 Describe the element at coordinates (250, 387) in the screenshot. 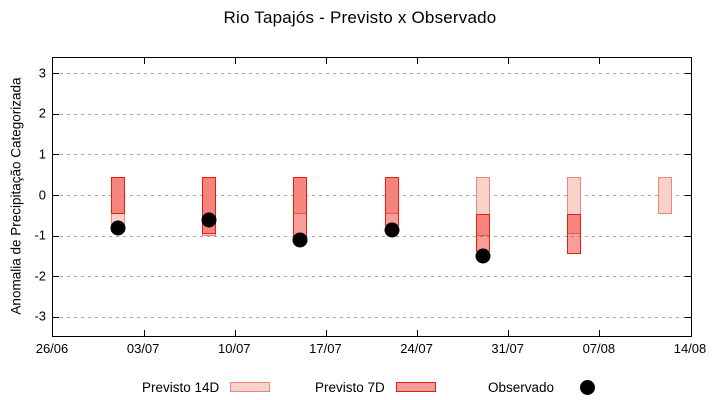

I see `legend-swatch-previsto-14d-icon` at that location.